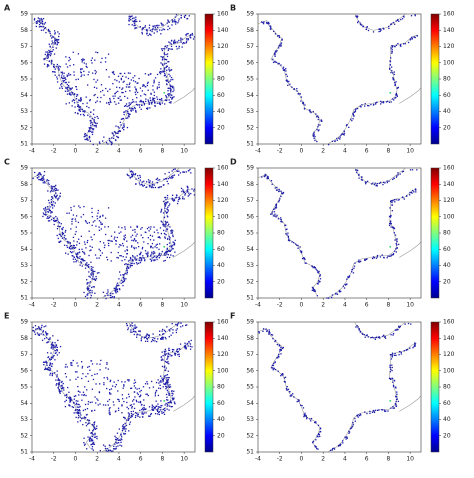  What do you see at coordinates (339, 233) in the screenshot?
I see `map-frame` at bounding box center [339, 233].